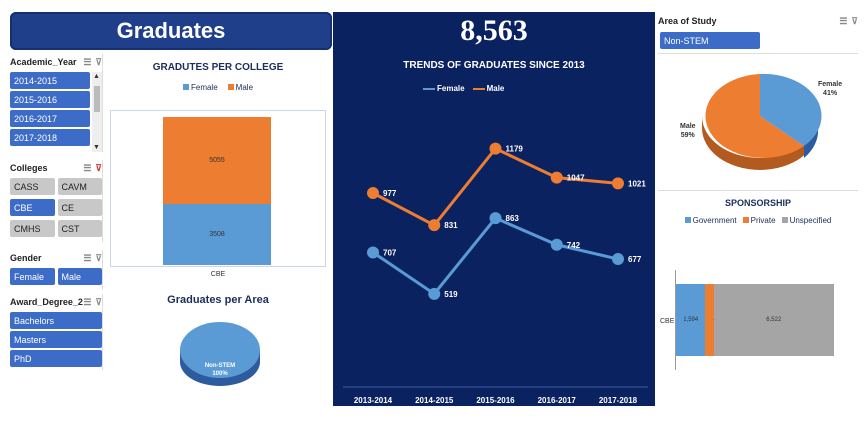 This screenshot has width=866, height=428. I want to click on pie-slice-male, so click(754, 116).